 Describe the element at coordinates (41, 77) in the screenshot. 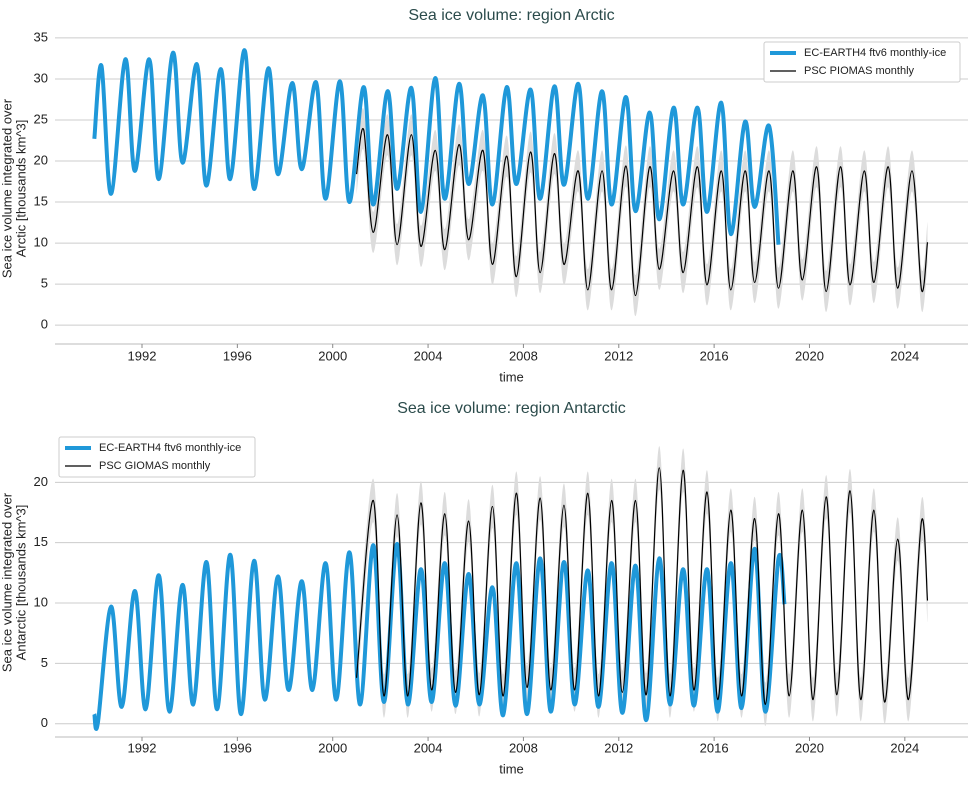

I see `y-tick-label: 30` at that location.